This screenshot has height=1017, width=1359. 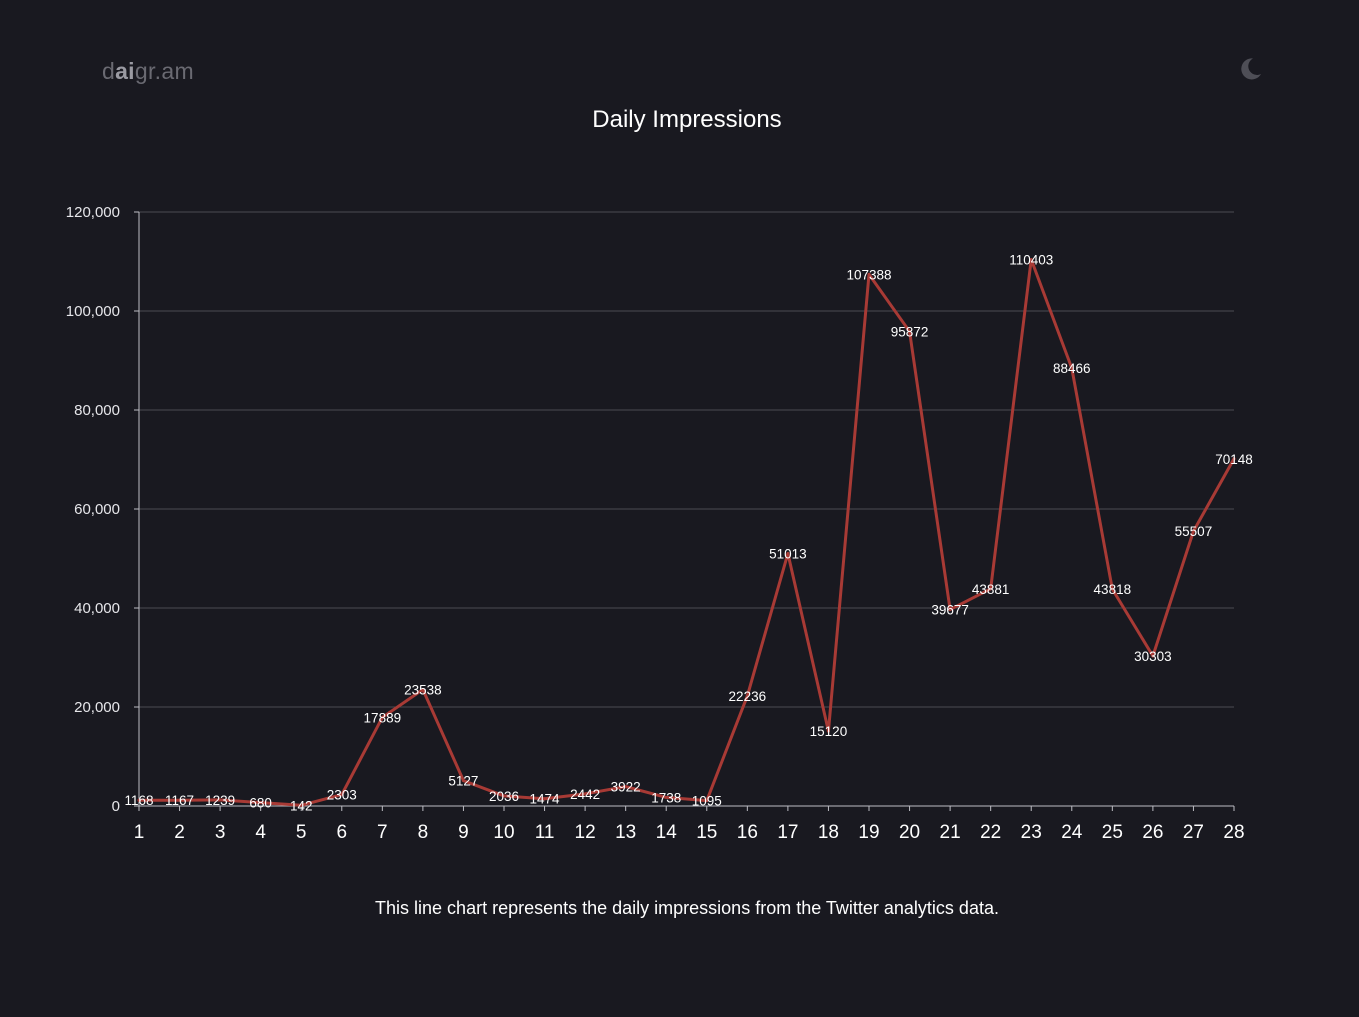 I want to click on data-label: 95872, so click(x=910, y=331).